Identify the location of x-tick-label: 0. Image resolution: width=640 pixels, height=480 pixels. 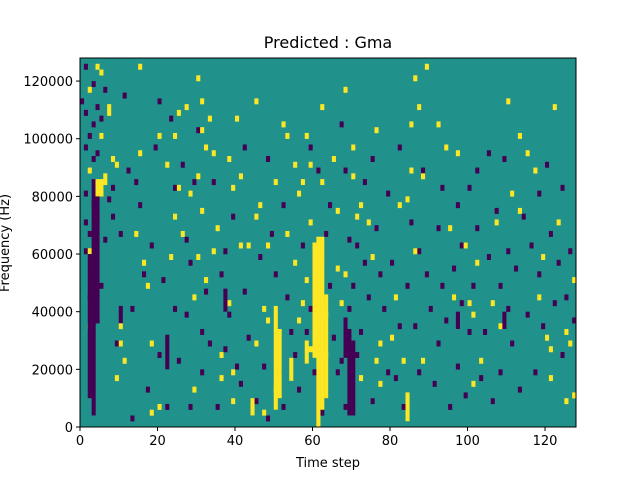
(80, 441).